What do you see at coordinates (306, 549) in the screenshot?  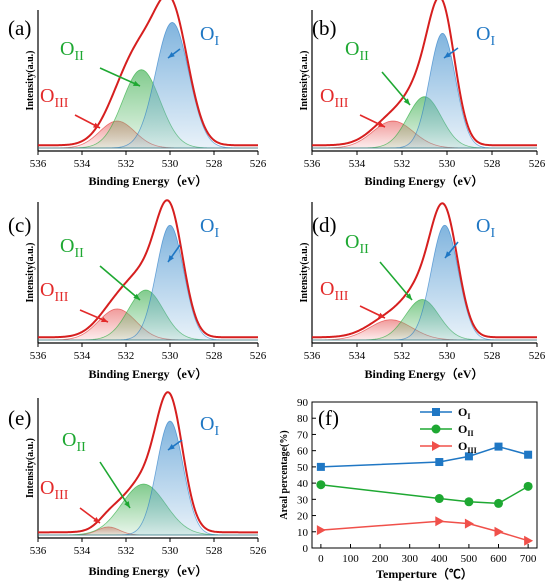 I see `y-tick-label: 0` at bounding box center [306, 549].